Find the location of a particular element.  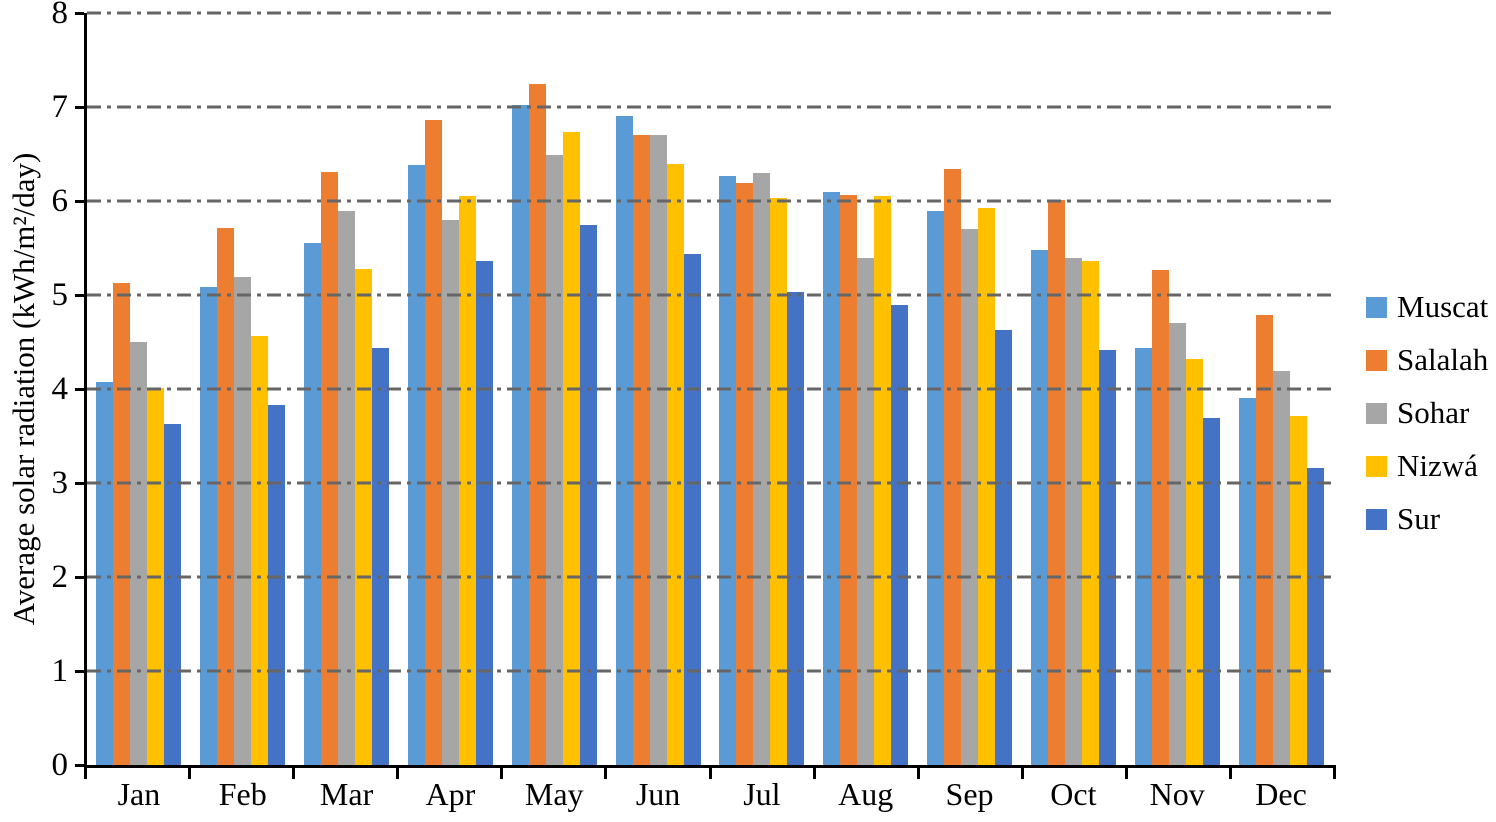

legend-label-nizwá: Nizwá is located at coordinates (1437, 465).